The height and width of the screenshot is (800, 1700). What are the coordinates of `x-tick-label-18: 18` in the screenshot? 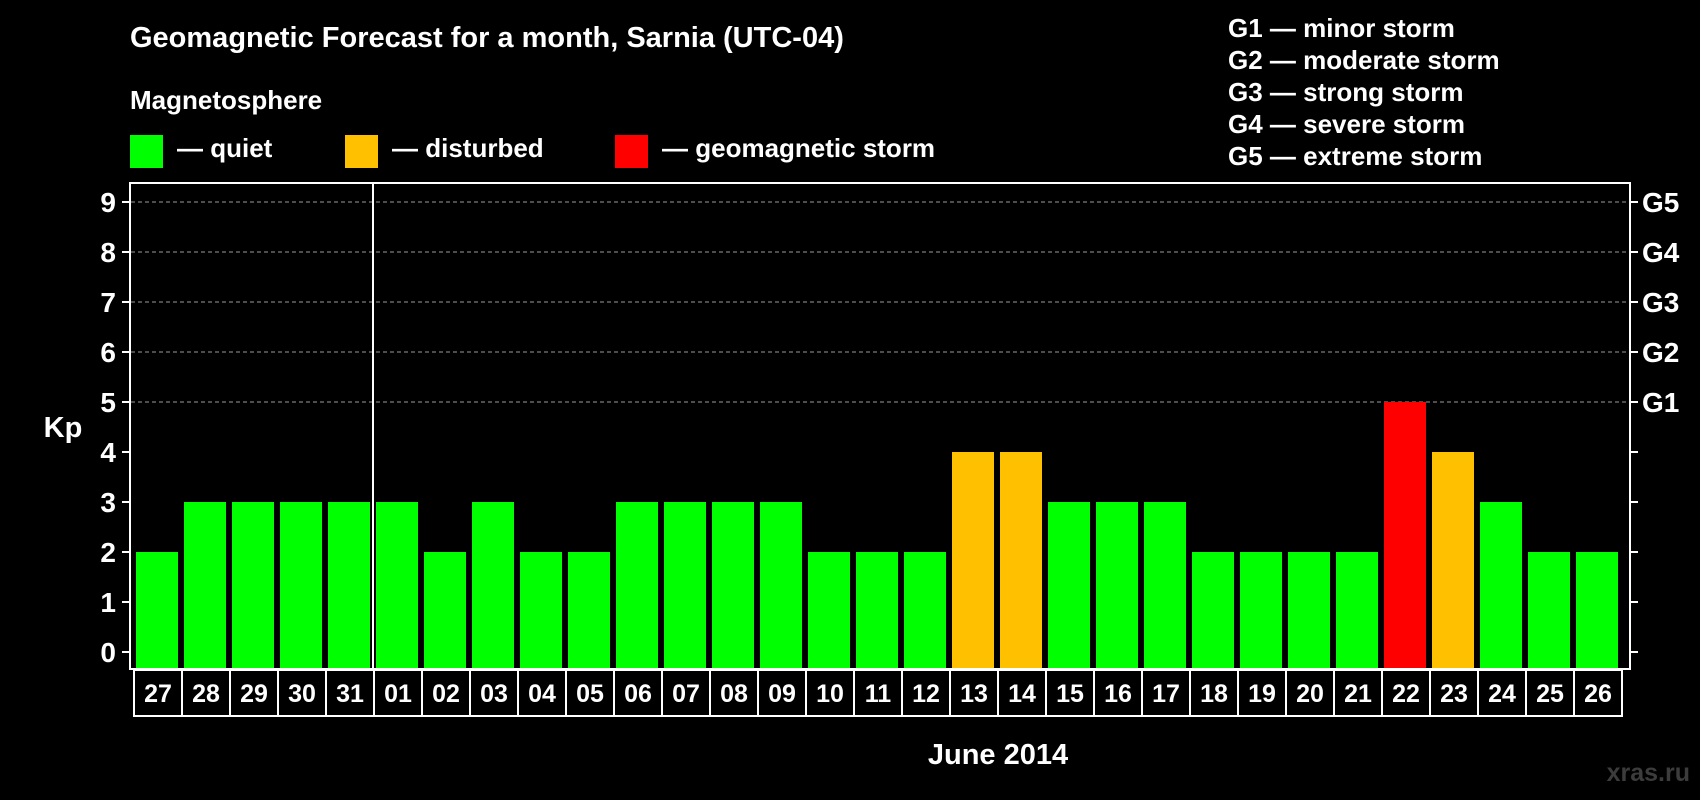 It's located at (1214, 694).